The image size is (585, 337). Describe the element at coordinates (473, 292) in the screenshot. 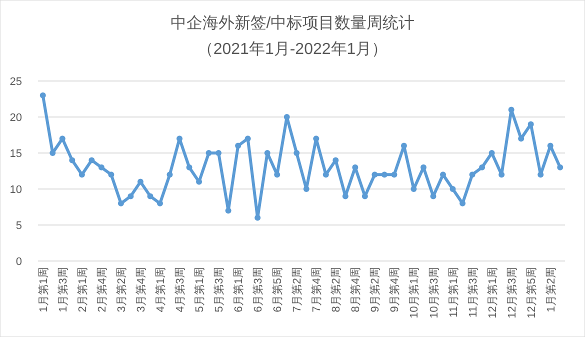

I see `x-tick-label: 11月第3周` at that location.